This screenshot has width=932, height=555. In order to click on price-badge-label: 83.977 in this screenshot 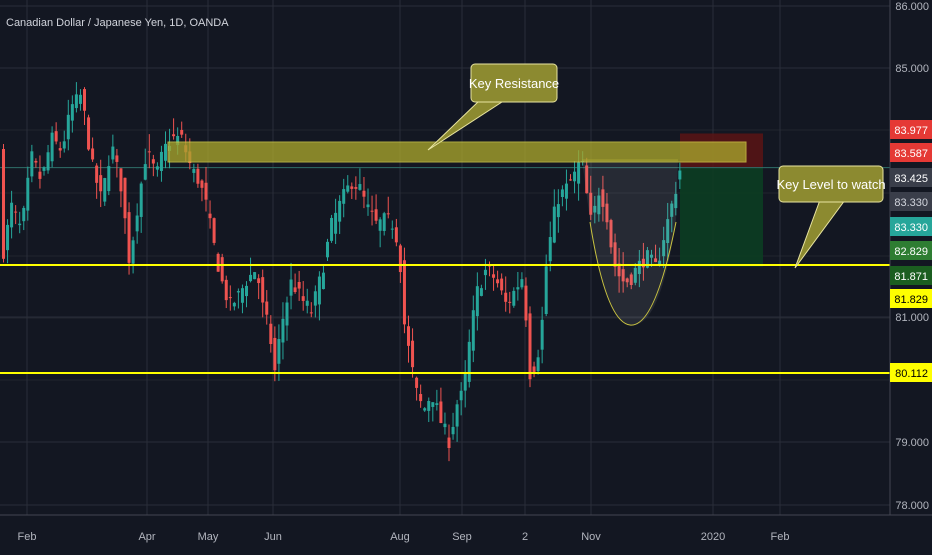, I will do `click(911, 131)`.